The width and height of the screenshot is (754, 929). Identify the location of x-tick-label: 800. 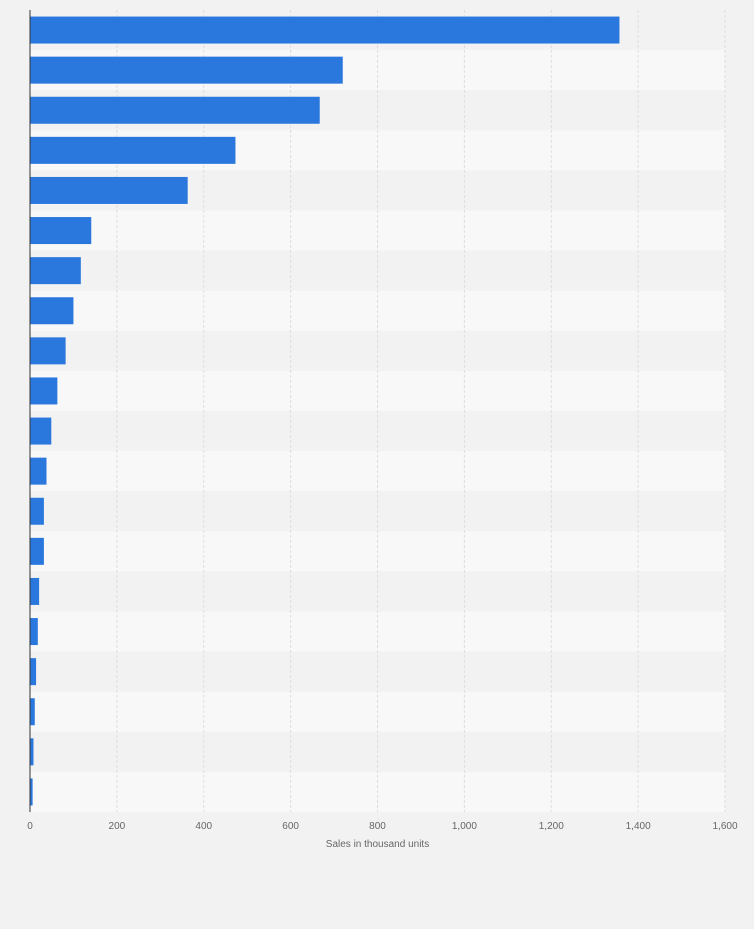
(377, 826).